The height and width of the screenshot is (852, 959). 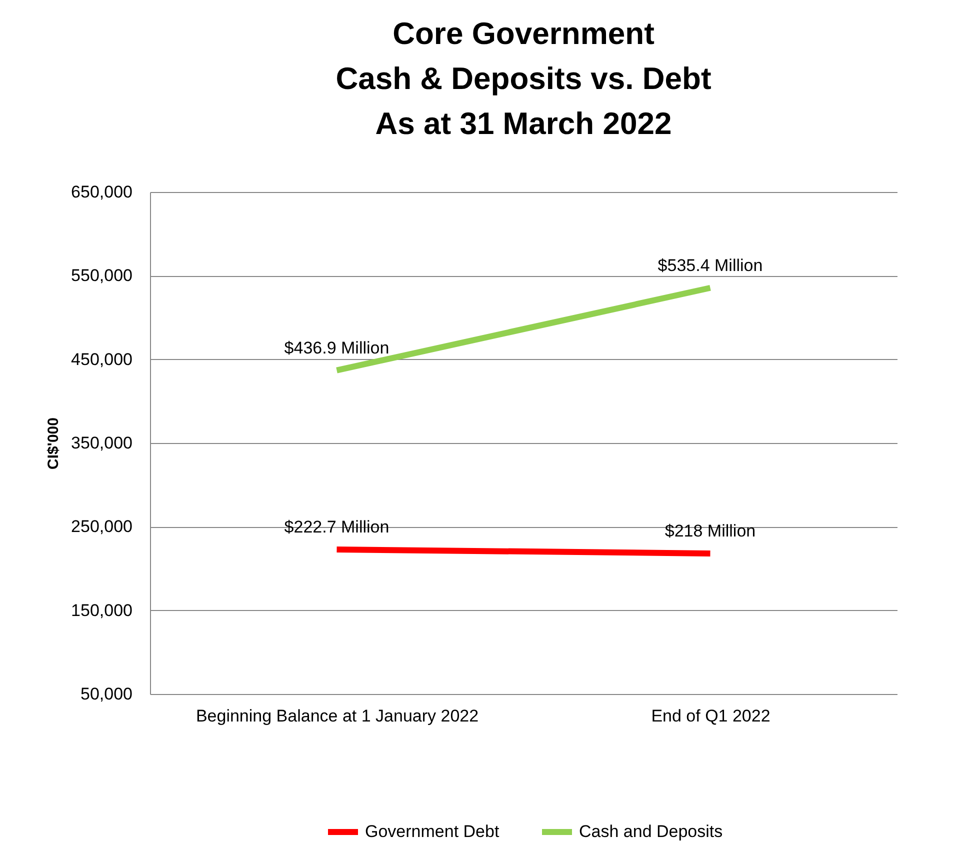 What do you see at coordinates (432, 831) in the screenshot?
I see `legend-label: Government Debt` at bounding box center [432, 831].